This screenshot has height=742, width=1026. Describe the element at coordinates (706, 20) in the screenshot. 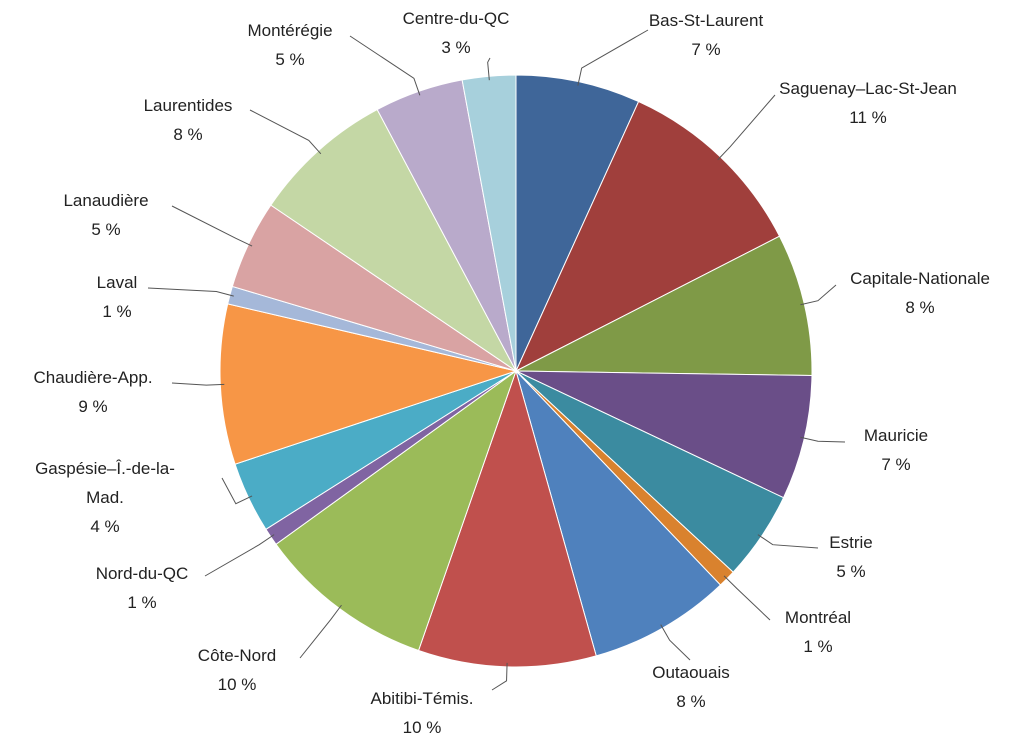

I see `category-label: Bas-St-Laurent` at that location.